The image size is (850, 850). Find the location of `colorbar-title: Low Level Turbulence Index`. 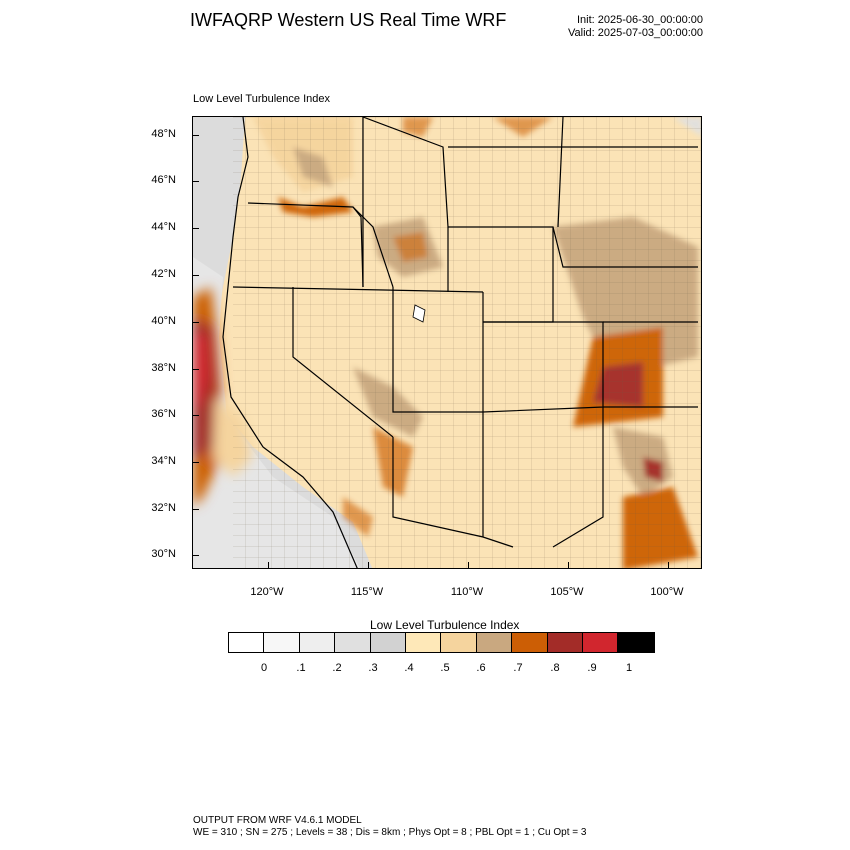

colorbar-title: Low Level Turbulence Index is located at coordinates (445, 625).